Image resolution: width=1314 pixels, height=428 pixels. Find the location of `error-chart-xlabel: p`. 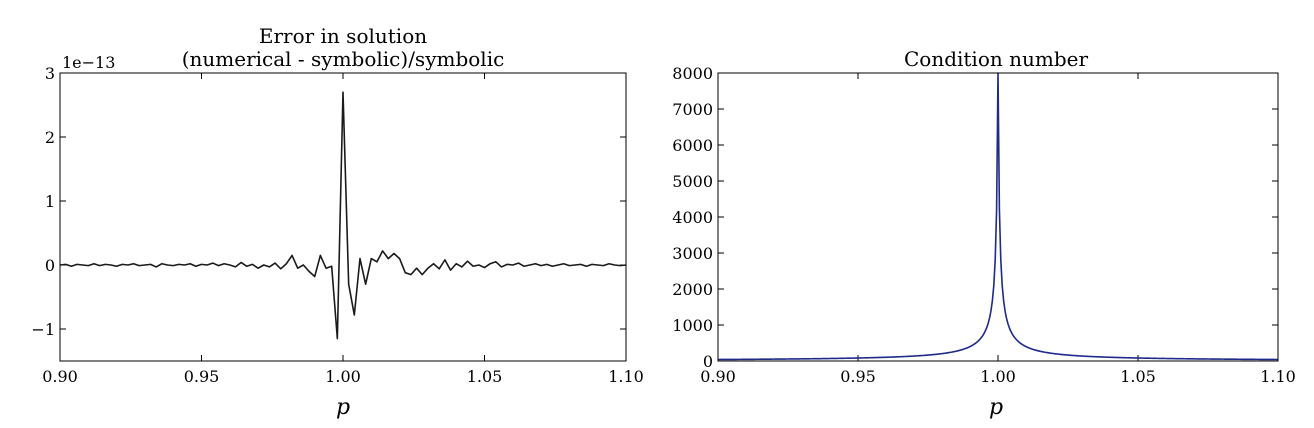

error-chart-xlabel: p is located at coordinates (343, 407).